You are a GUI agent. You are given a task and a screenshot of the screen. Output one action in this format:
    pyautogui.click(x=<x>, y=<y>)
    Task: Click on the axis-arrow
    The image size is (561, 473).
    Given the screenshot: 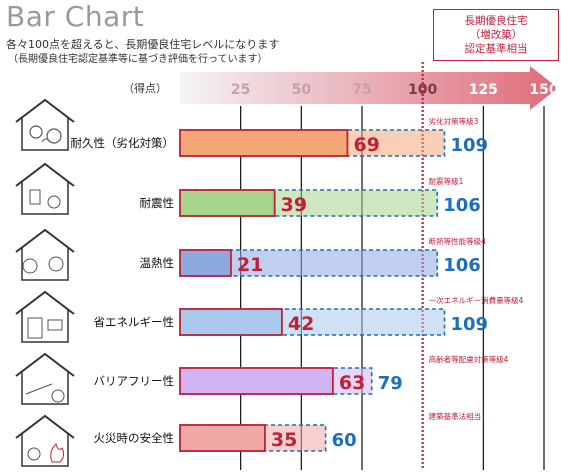 What is the action you would take?
    pyautogui.click(x=369, y=88)
    